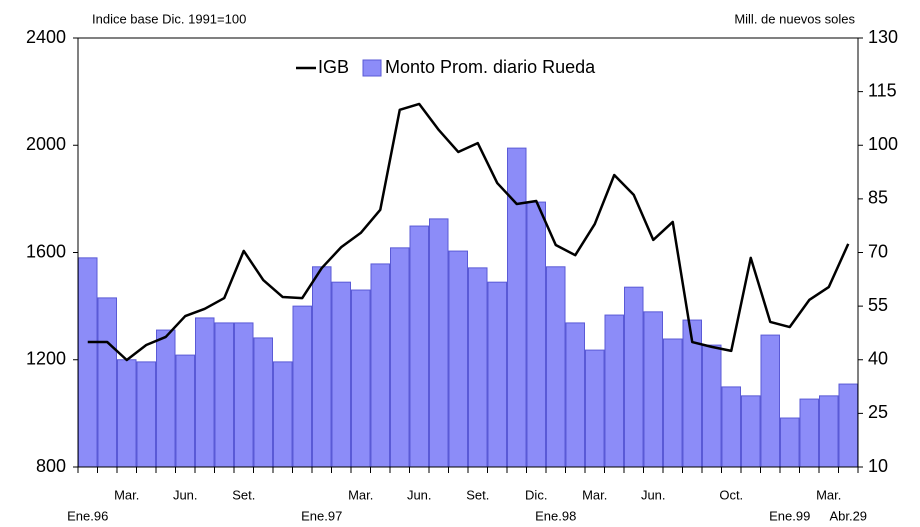  What do you see at coordinates (878, 466) in the screenshot?
I see `y2-tick-label: 10` at bounding box center [878, 466].